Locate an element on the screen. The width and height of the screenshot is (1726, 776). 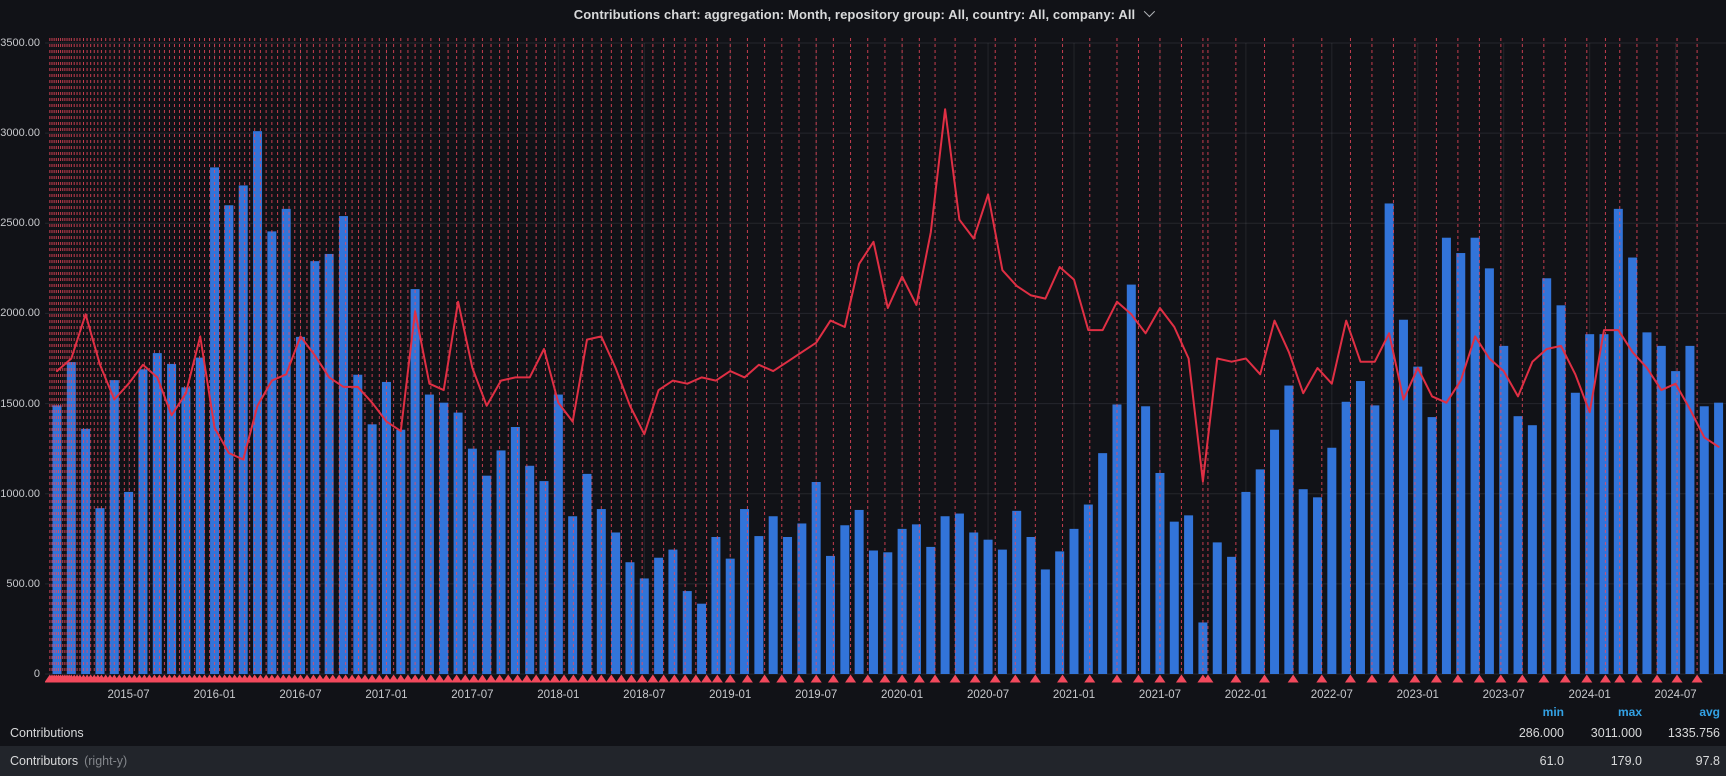
x-tick-label: 2016-07 is located at coordinates (300, 695).